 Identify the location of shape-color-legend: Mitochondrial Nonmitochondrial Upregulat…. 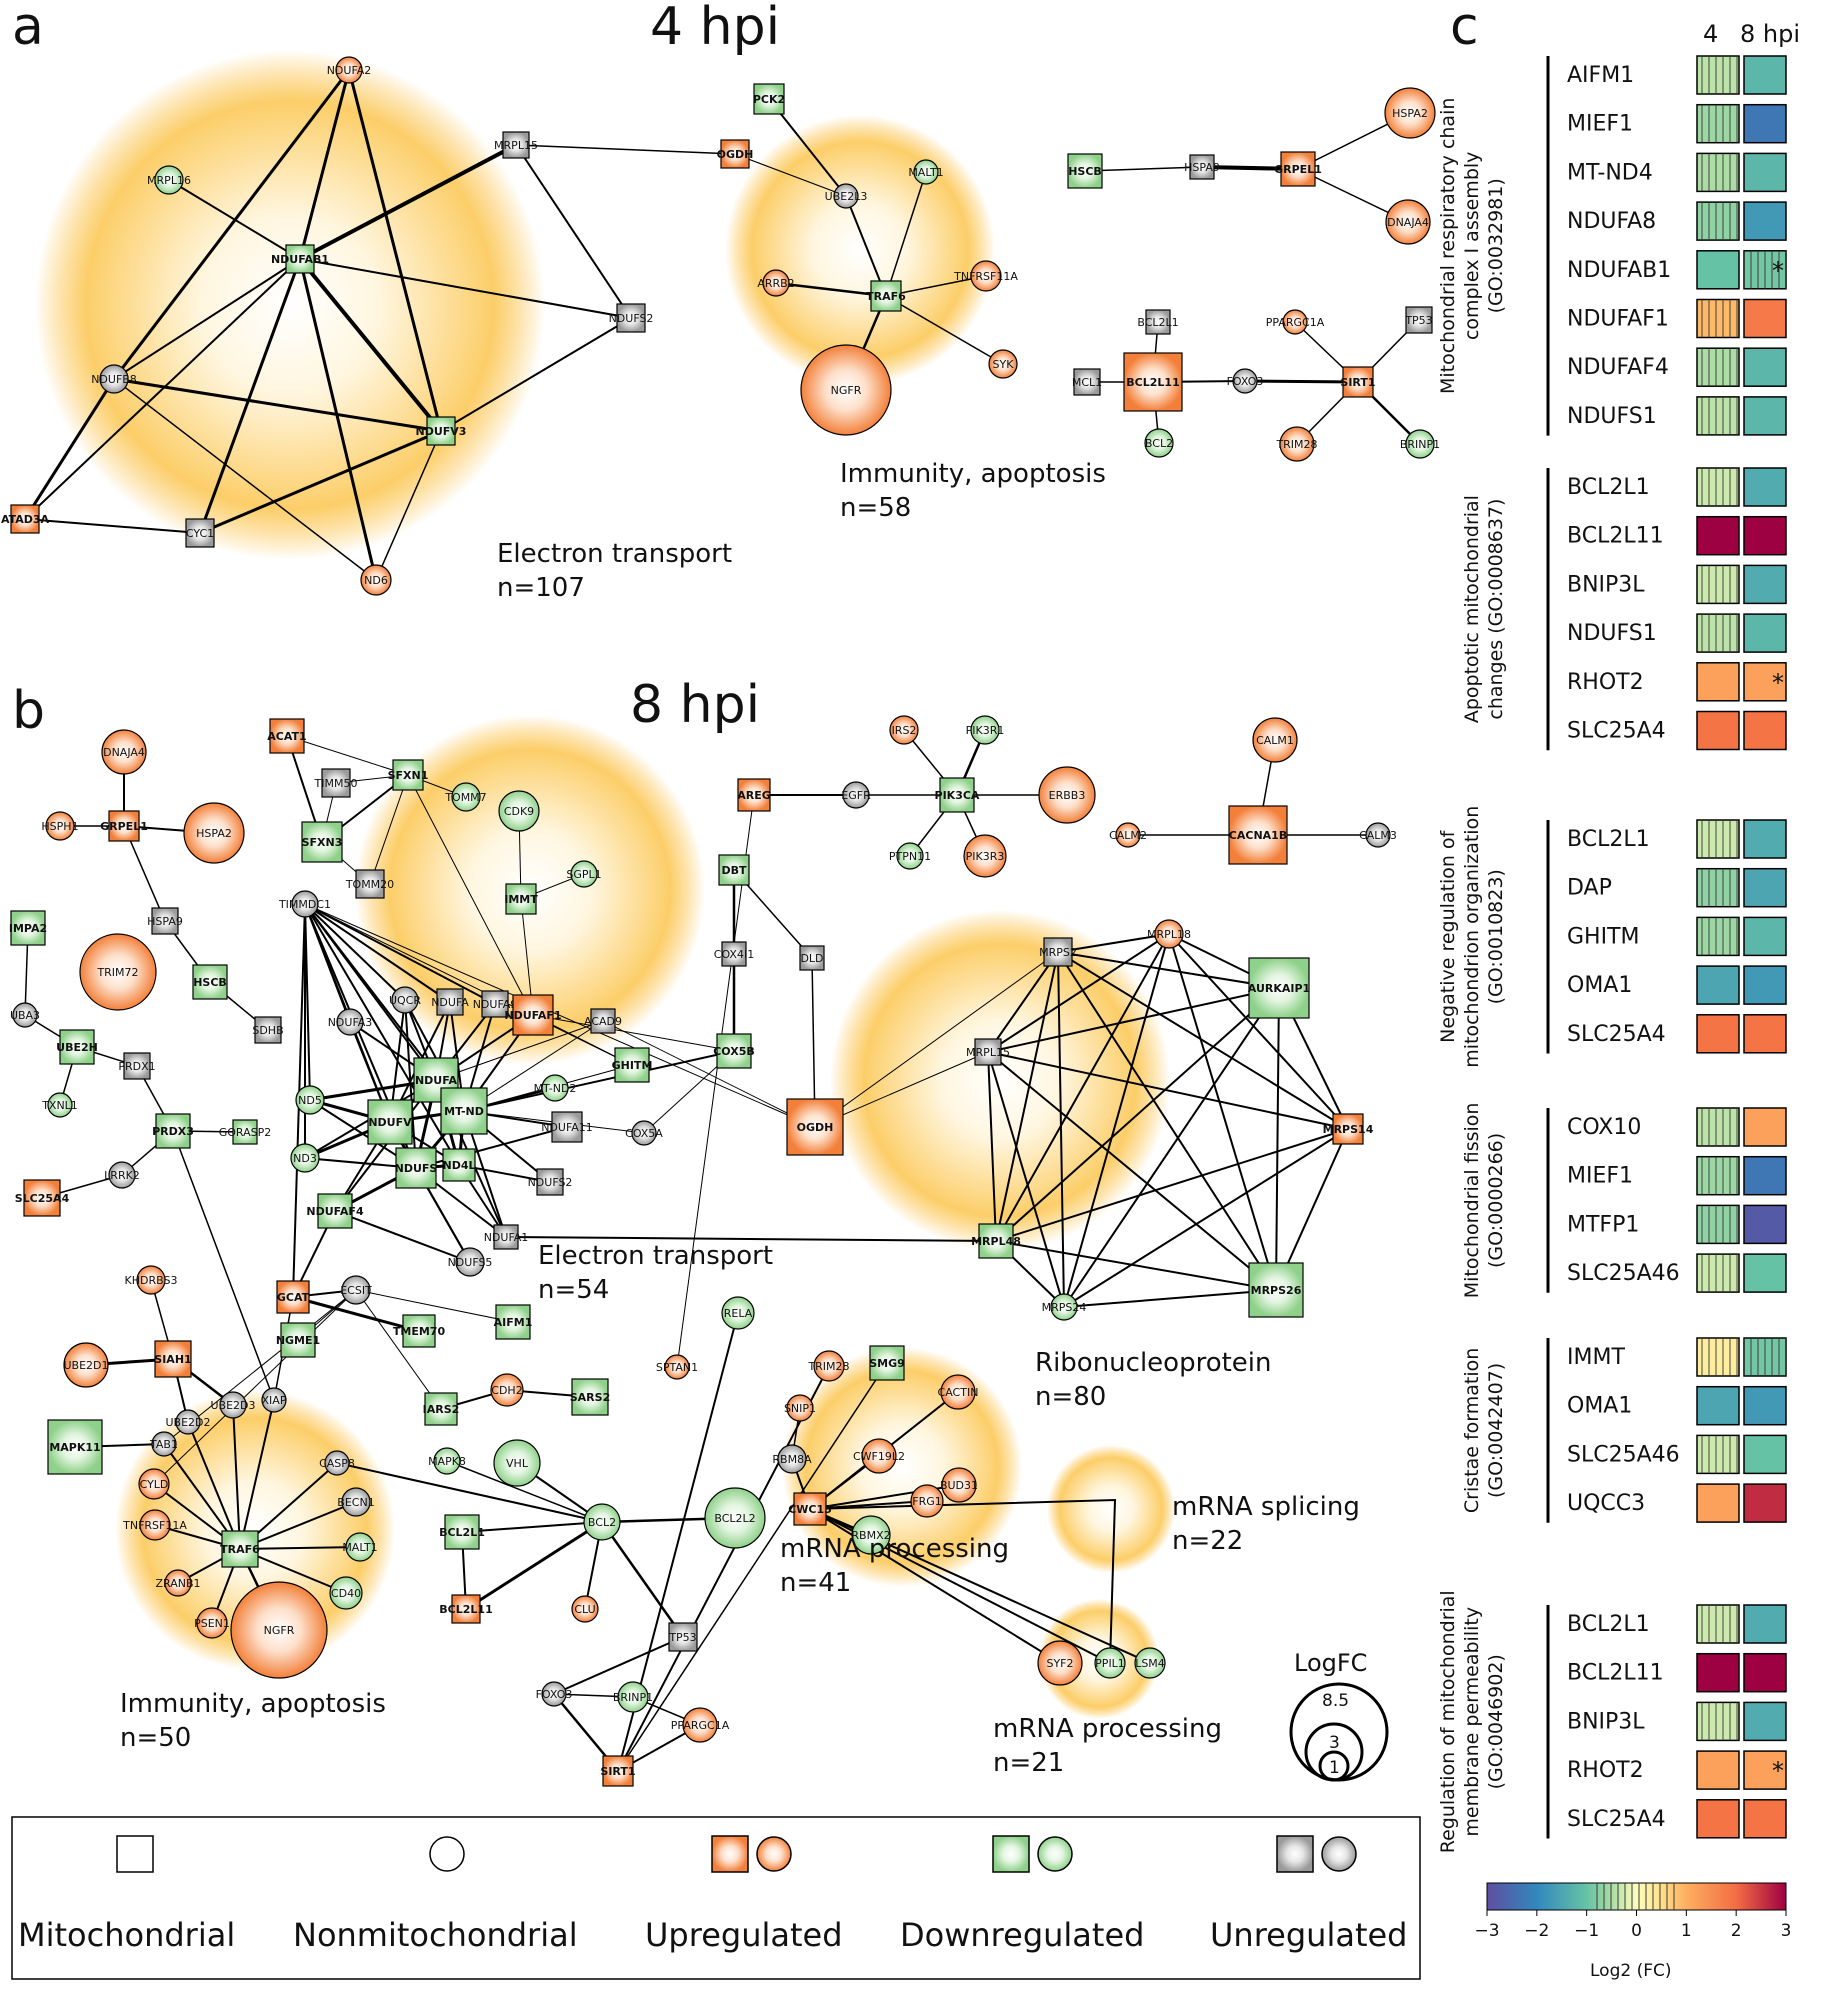
(716, 1898).